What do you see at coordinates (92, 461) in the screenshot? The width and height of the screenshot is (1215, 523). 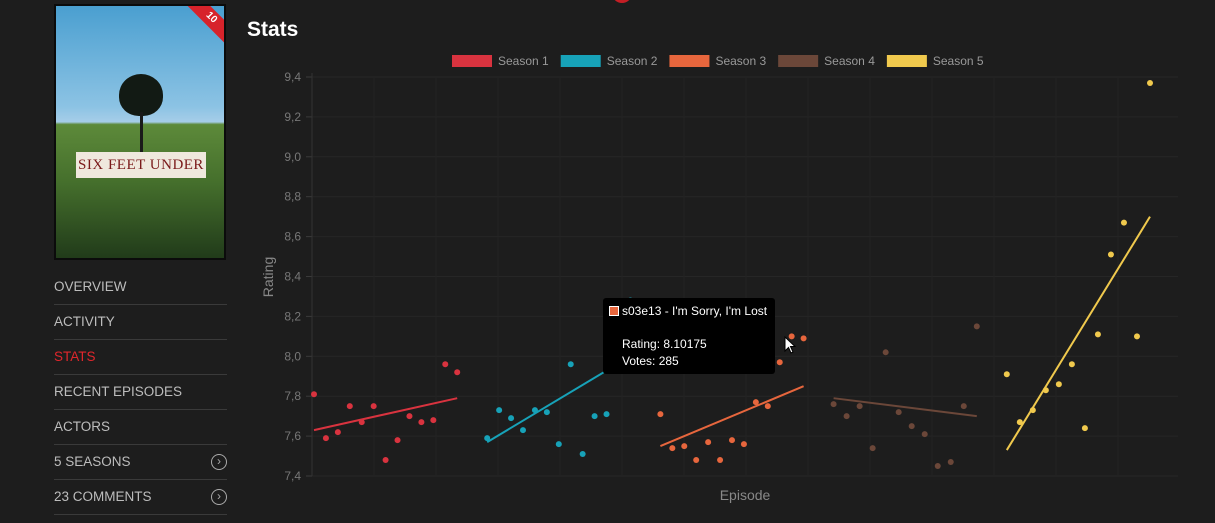 I see `nav-item-label: 5 SEASONS` at bounding box center [92, 461].